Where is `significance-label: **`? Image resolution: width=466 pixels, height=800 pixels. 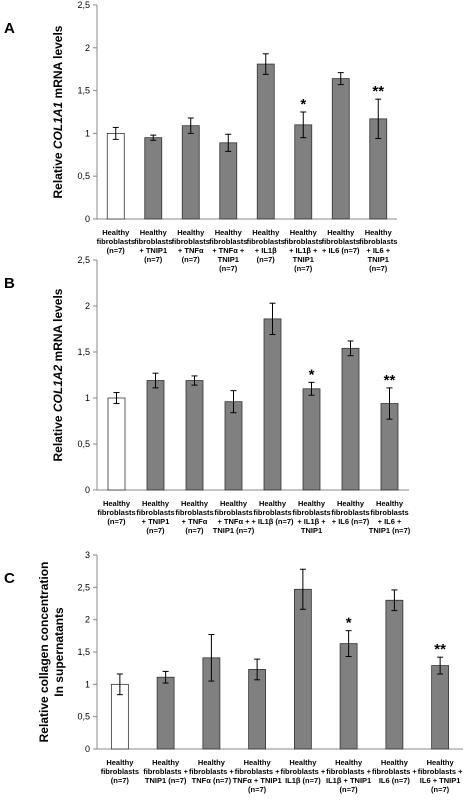 significance-label: ** is located at coordinates (378, 91).